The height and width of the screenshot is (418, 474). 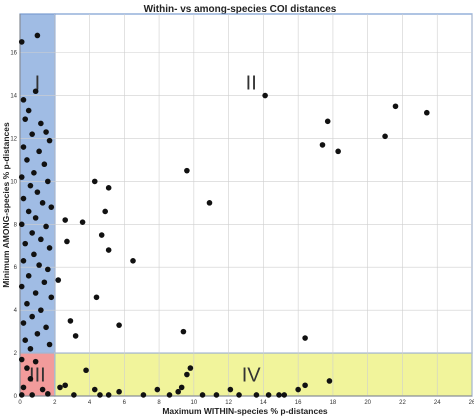 I want to click on x-tick-label: 10, so click(x=194, y=403).